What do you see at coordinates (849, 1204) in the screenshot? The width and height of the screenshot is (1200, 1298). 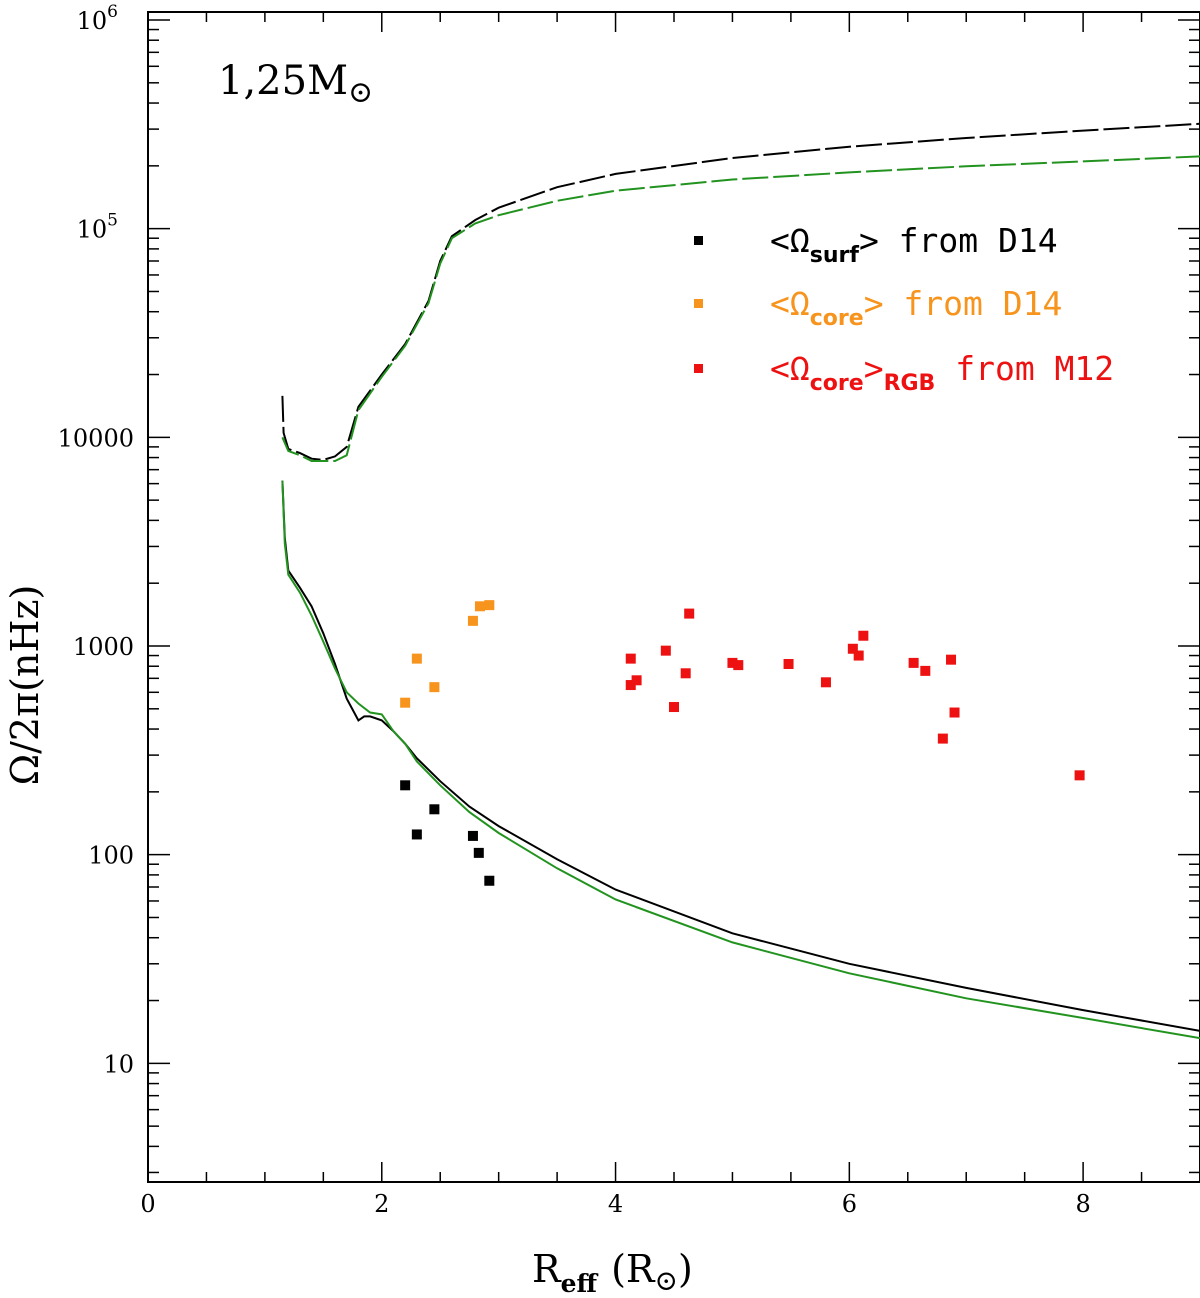 I see `x-tick-label: 6` at bounding box center [849, 1204].